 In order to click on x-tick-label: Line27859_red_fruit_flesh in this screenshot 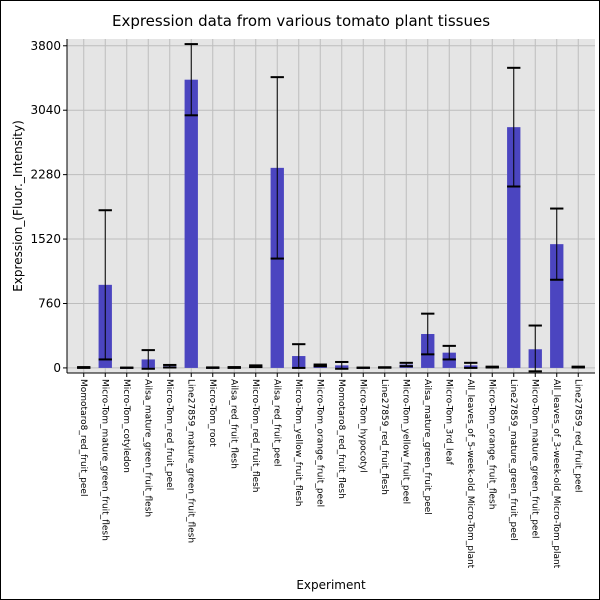, I will do `click(384, 437)`.